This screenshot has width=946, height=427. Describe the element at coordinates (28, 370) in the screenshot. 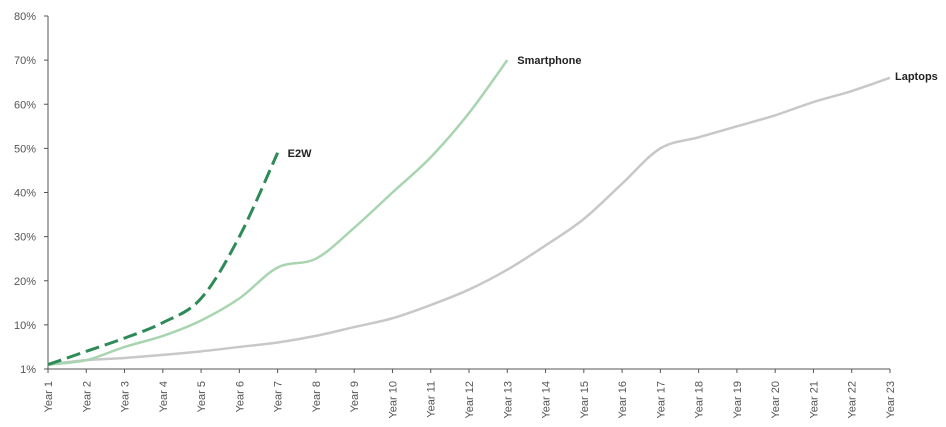

I see `y-tick-label: 1%` at that location.